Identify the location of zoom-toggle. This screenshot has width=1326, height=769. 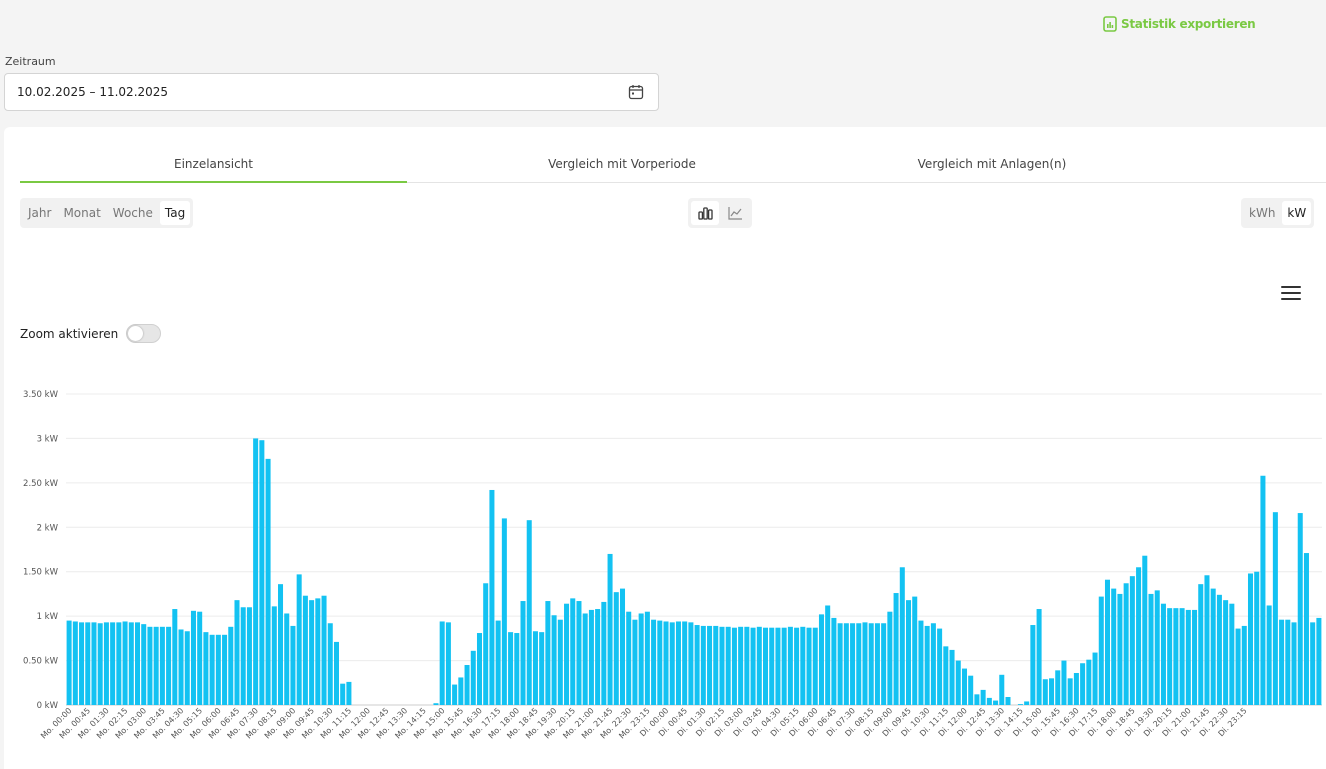
(144, 333).